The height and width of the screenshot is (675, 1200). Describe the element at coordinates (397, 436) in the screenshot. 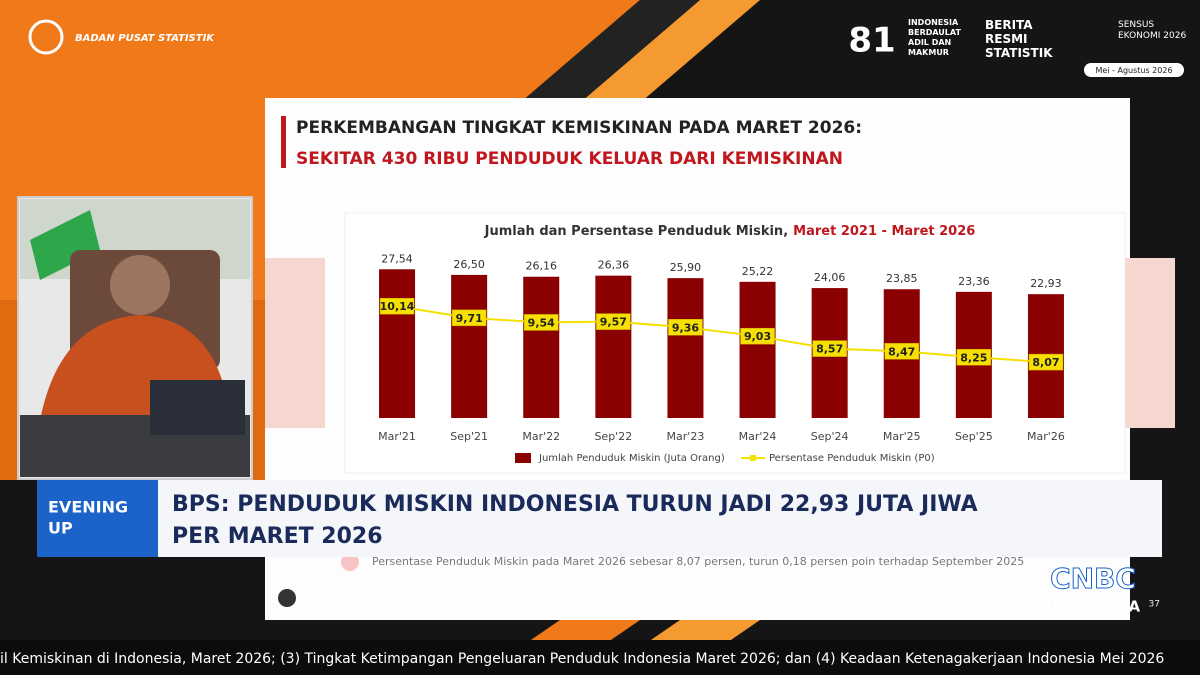

I see `x-tick-label: Mar'21` at that location.